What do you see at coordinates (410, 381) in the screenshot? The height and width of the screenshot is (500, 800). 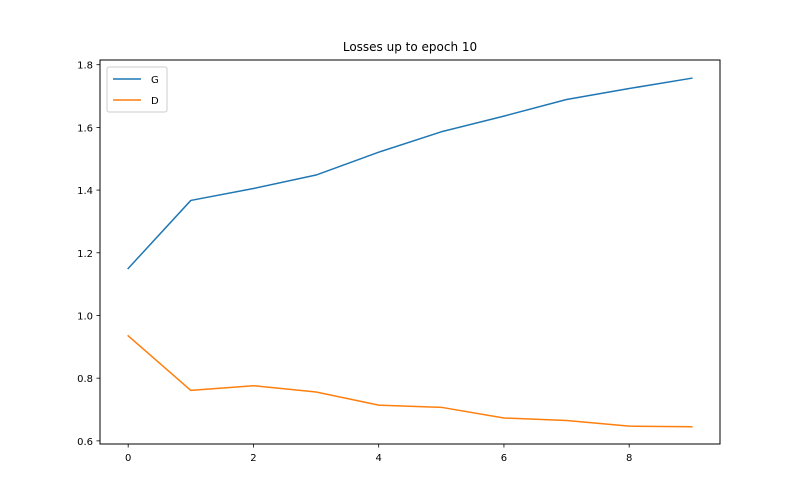 I see `series-line-d` at bounding box center [410, 381].